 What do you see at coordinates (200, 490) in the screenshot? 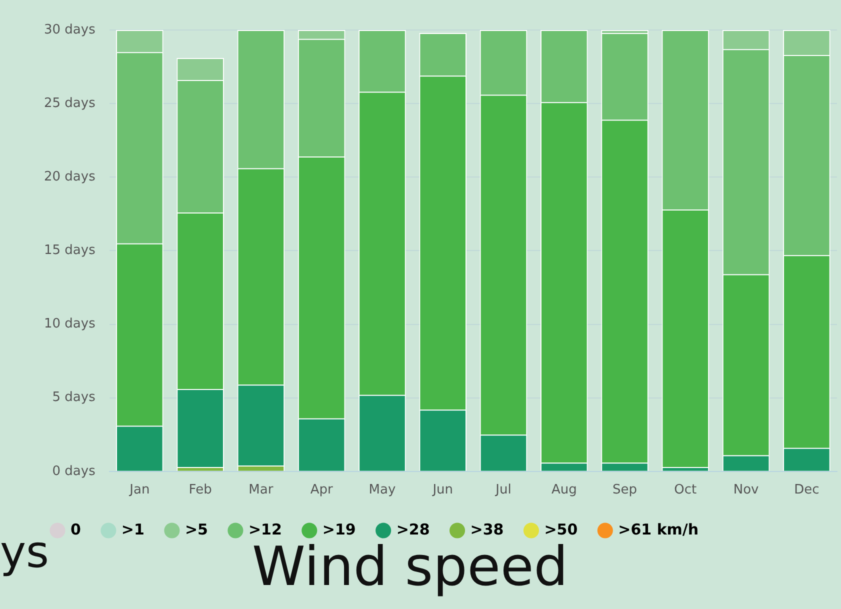
I see `x-tick-label: Feb` at bounding box center [200, 490].